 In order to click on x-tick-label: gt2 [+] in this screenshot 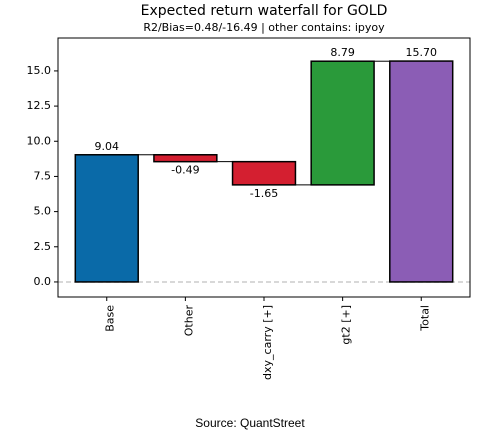, I will do `click(346, 325)`.